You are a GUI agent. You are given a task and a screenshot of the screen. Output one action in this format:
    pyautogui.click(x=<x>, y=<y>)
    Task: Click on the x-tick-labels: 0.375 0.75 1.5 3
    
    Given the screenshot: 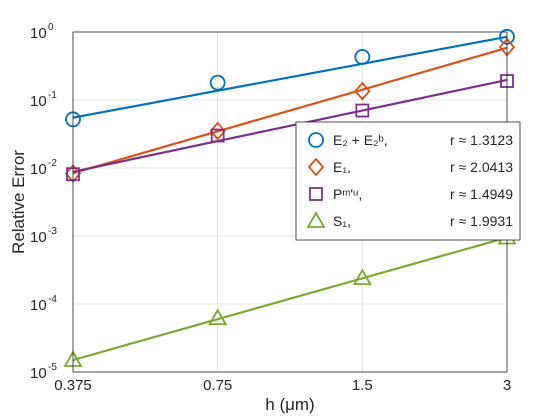 What is the action you would take?
    pyautogui.click(x=282, y=385)
    